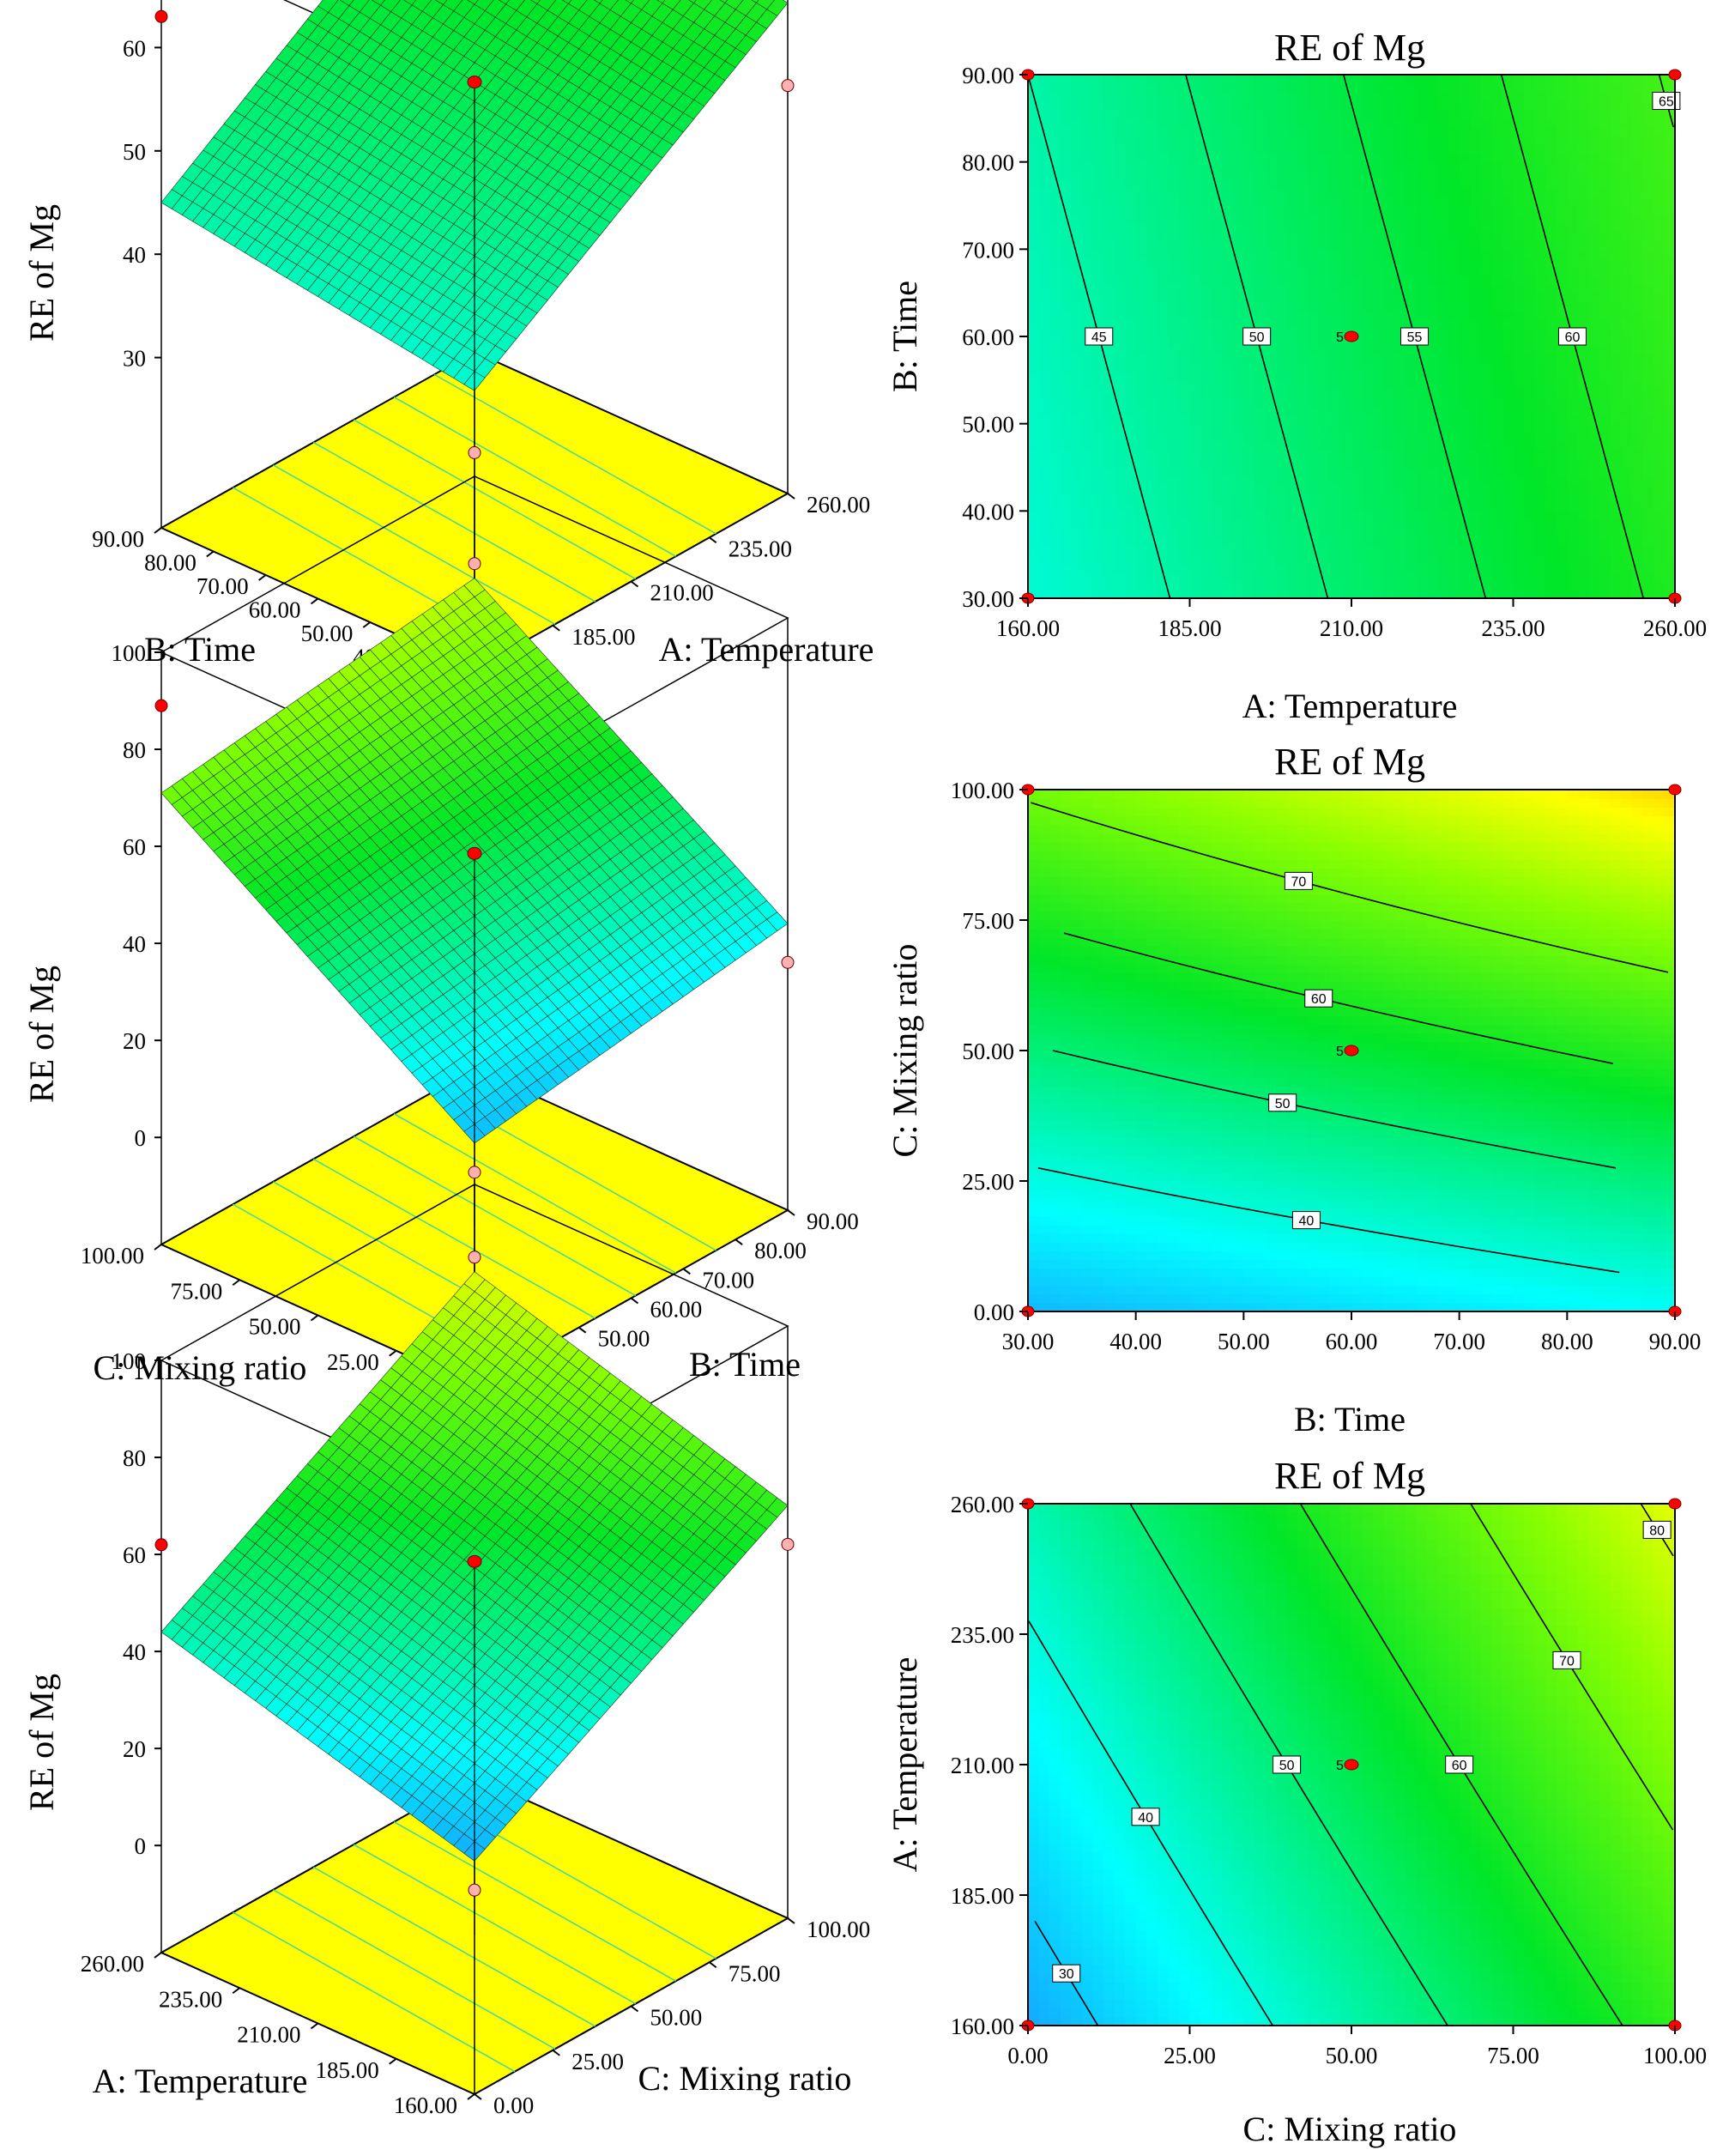  I want to click on surface-mesh, so click(474, 196).